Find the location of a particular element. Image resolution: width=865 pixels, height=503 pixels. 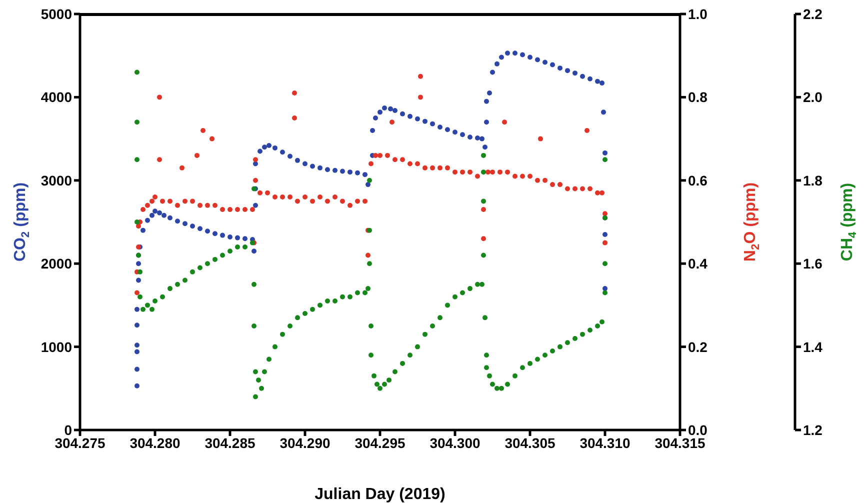

x-tick-label: 304.285 is located at coordinates (230, 442).